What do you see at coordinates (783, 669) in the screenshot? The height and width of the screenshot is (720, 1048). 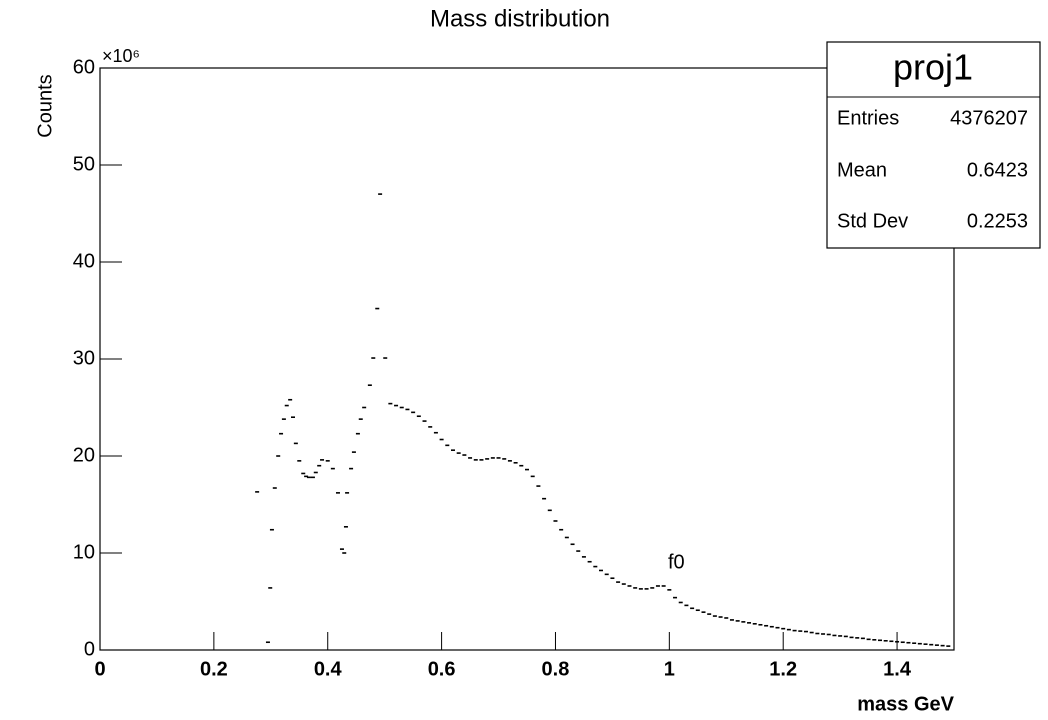 I see `x-tick-label: 1.2` at bounding box center [783, 669].